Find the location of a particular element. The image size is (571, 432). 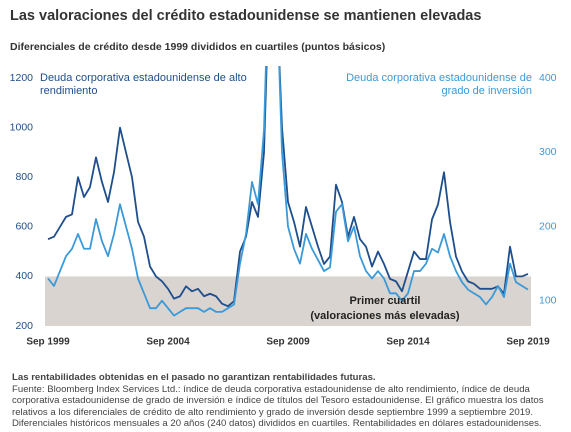

y2-tick-label: 100 is located at coordinates (548, 301).